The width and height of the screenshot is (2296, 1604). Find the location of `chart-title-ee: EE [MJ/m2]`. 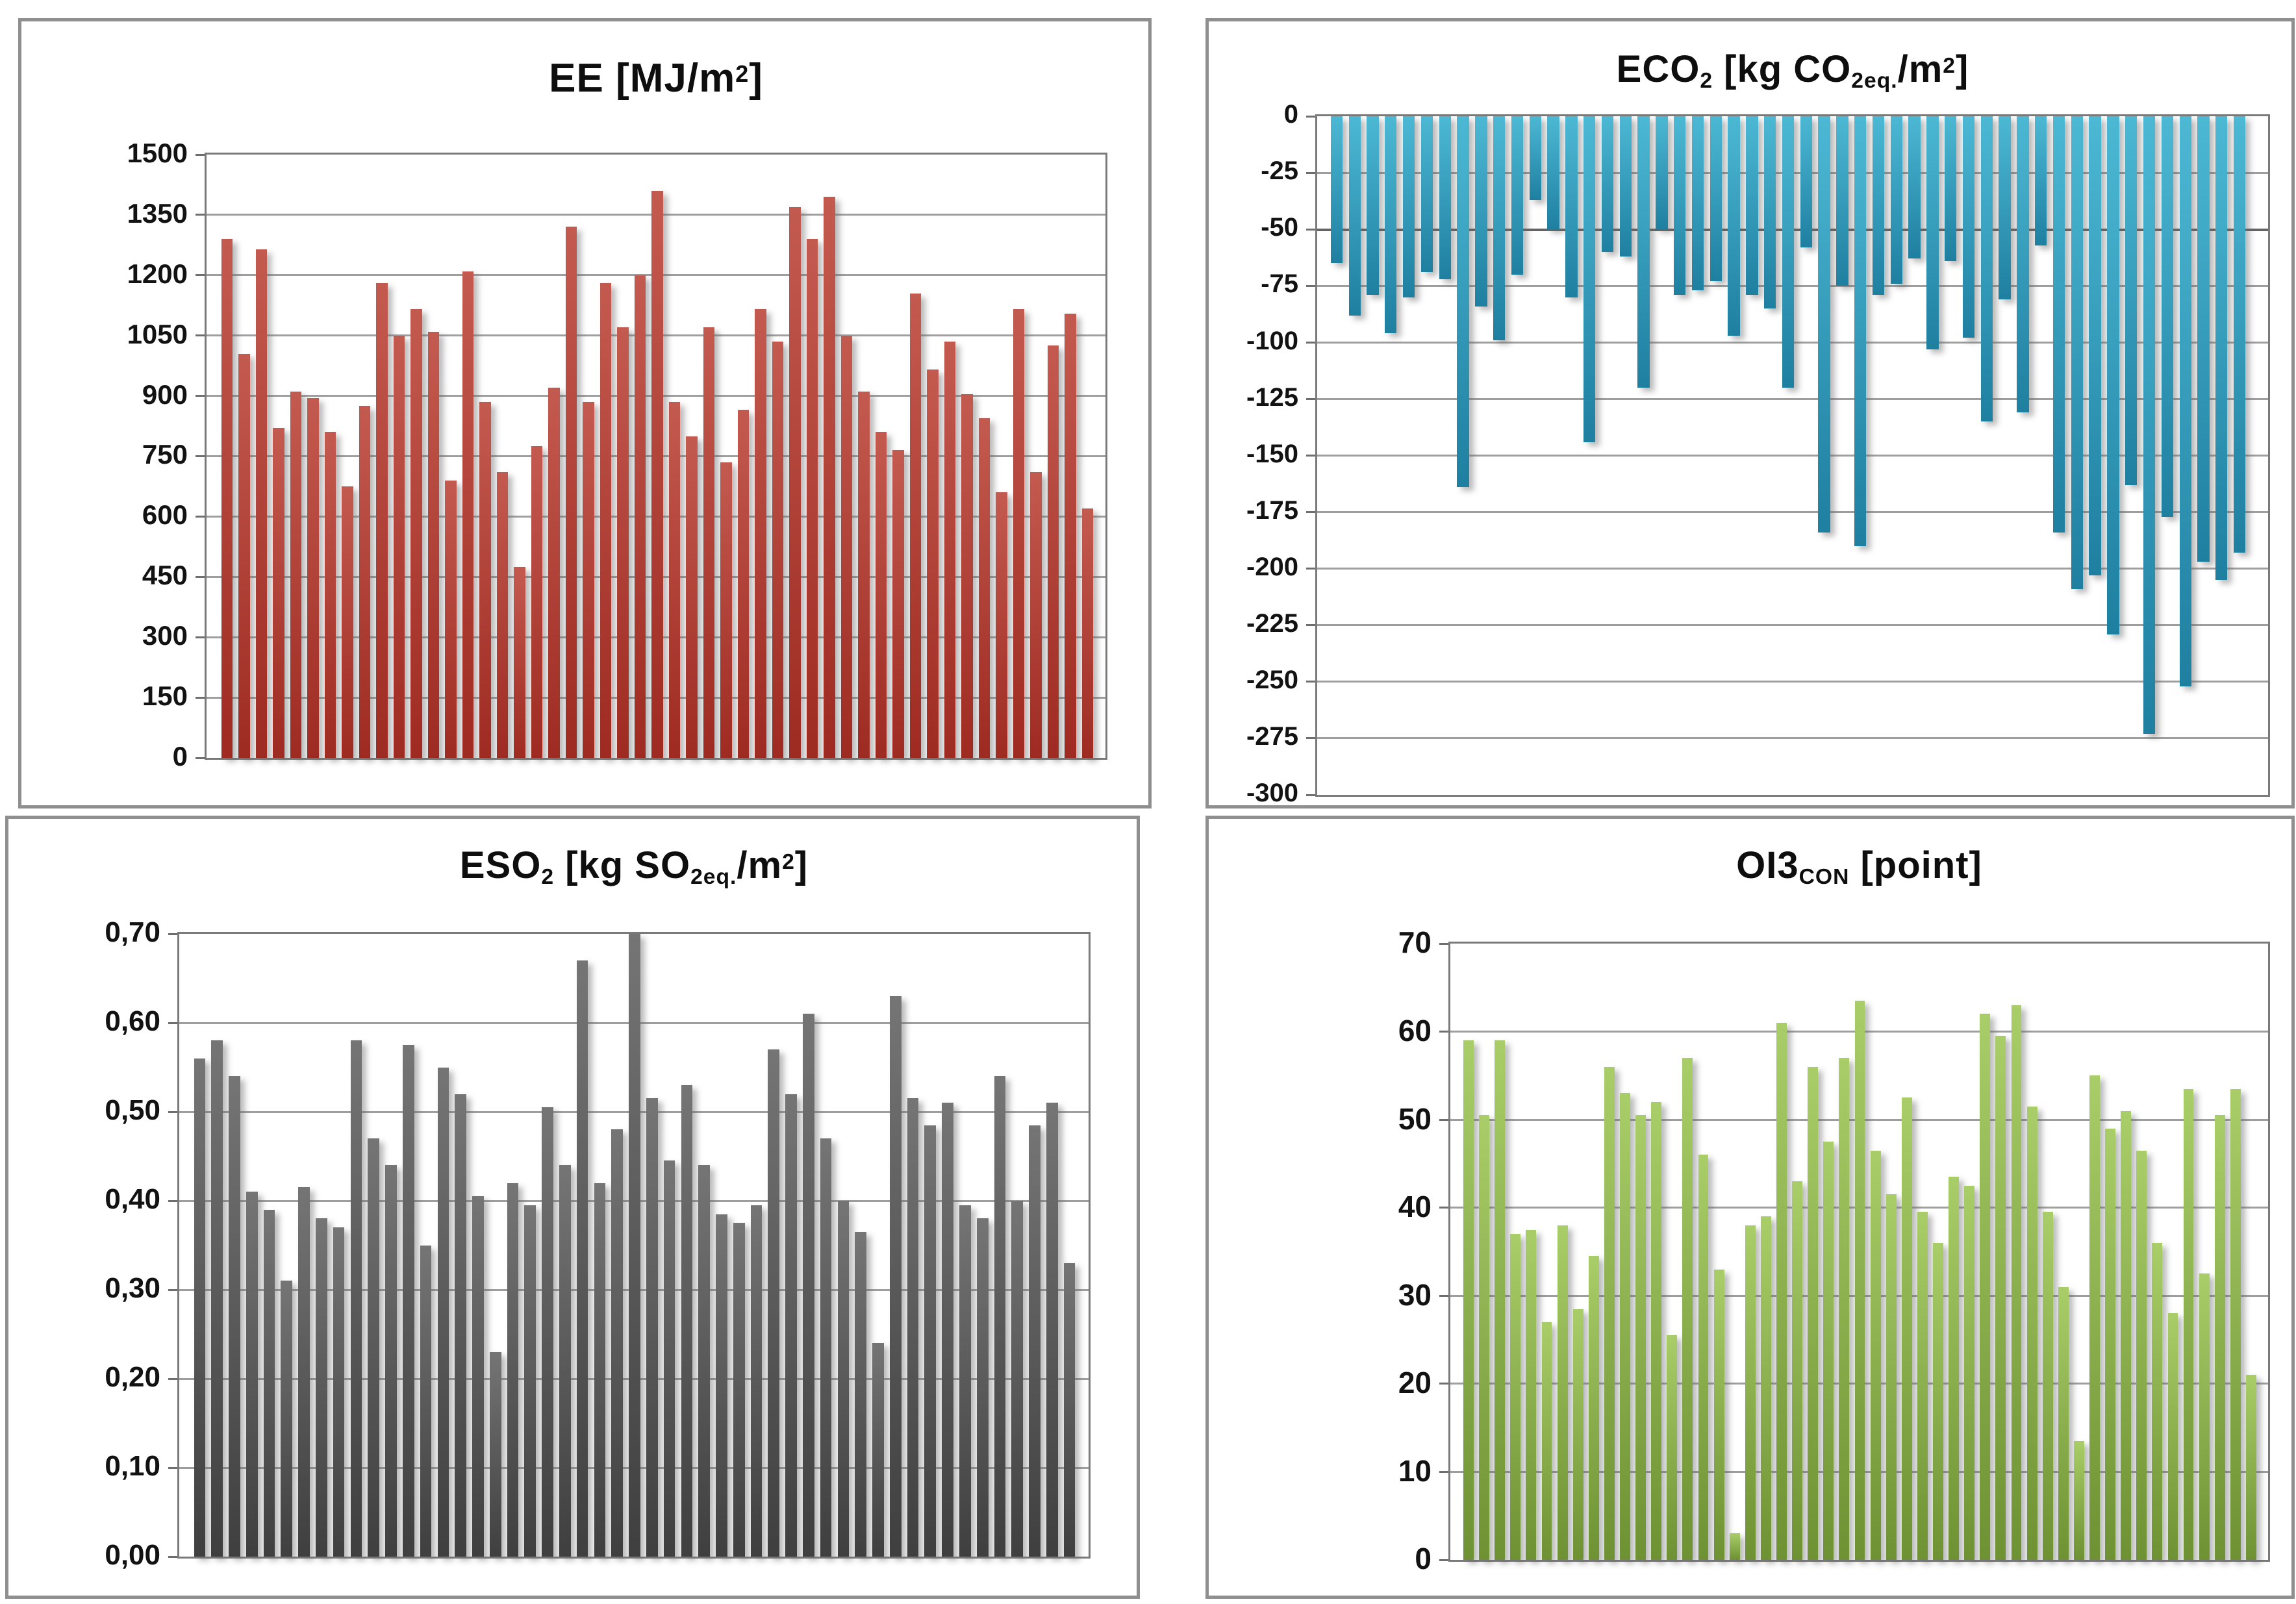

chart-title-ee: EE [MJ/m2] is located at coordinates (656, 78).